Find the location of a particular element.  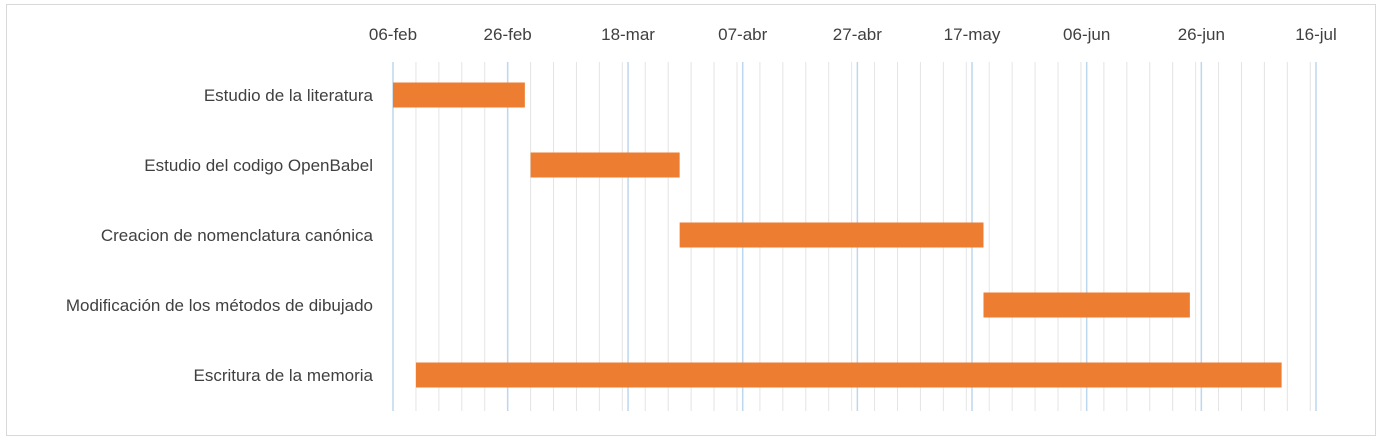

x-tick-label: 27-abr is located at coordinates (857, 34).